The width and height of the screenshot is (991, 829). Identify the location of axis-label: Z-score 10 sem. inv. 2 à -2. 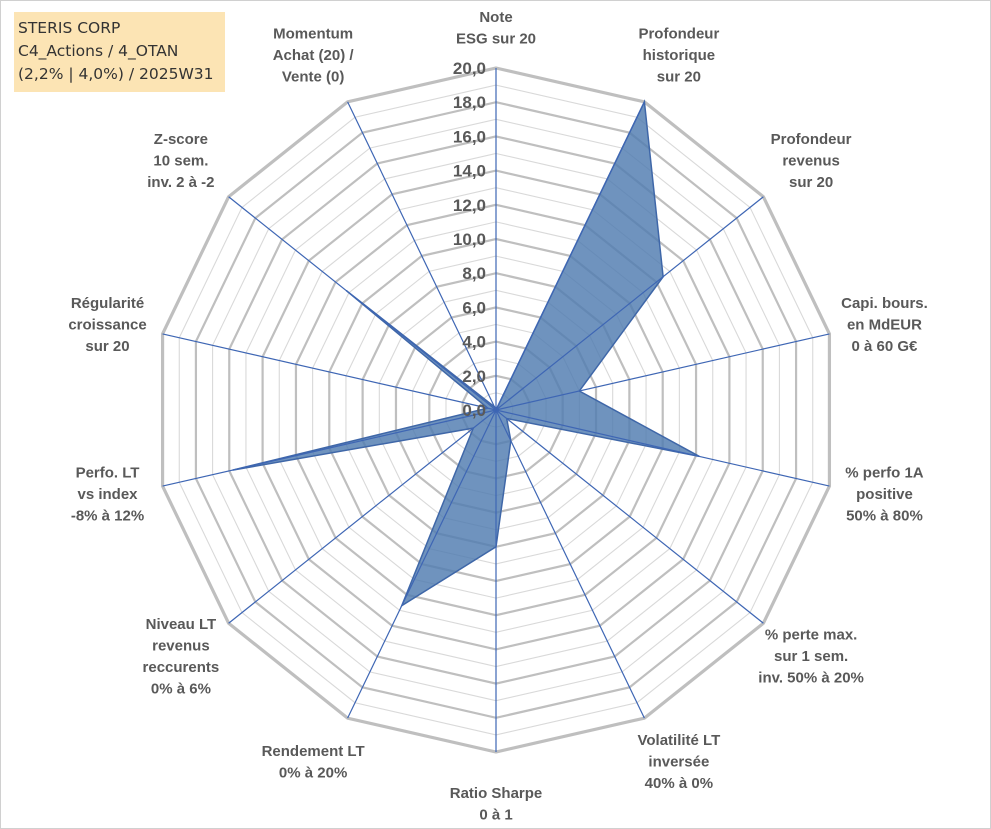
(180, 161).